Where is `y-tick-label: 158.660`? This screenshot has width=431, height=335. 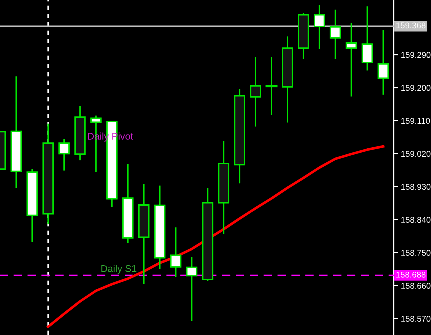 y-tick-label: 158.660 is located at coordinates (416, 286).